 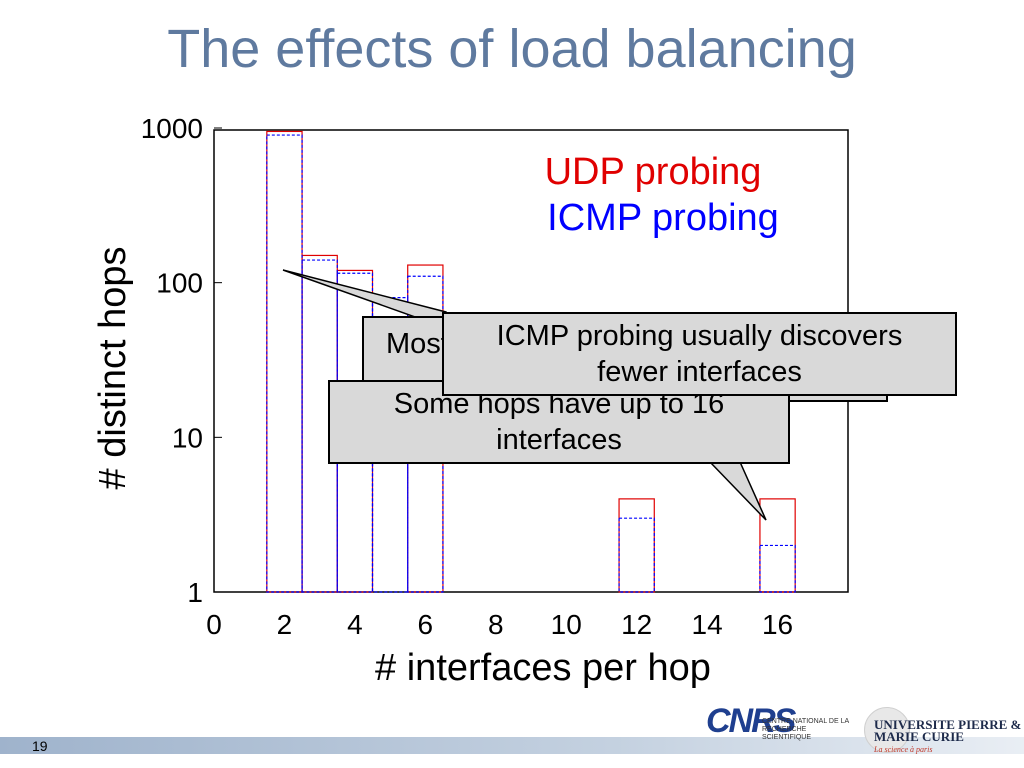 I want to click on y-tick-label: 10, so click(x=187, y=437).